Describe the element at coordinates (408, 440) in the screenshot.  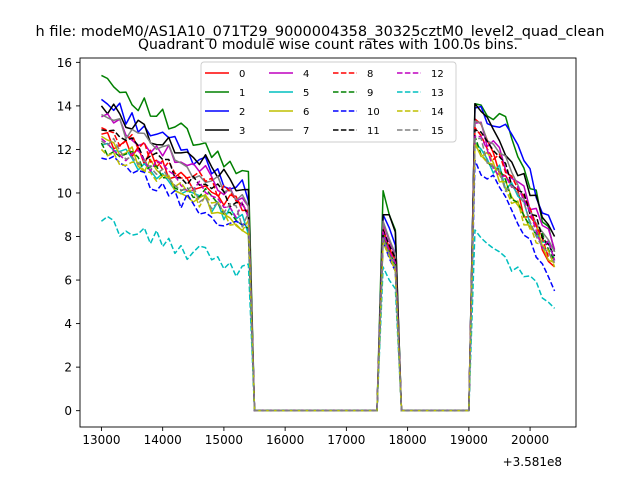
I see `x-tick-label: 18000` at that location.